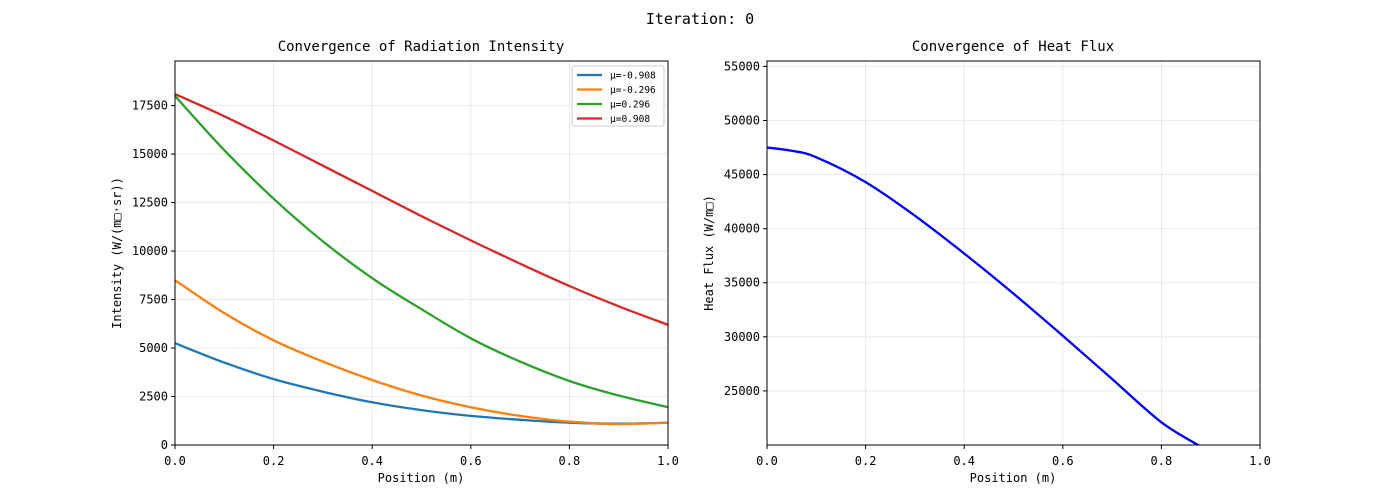 Image resolution: width=1400 pixels, height=500 pixels. I want to click on heat-flux-x-tick-label: 0.0, so click(767, 461).